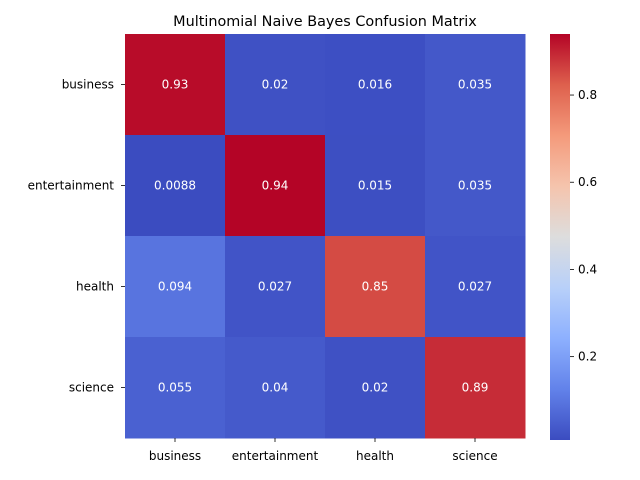 The image size is (640, 480). I want to click on x-tick-label: business, so click(175, 456).